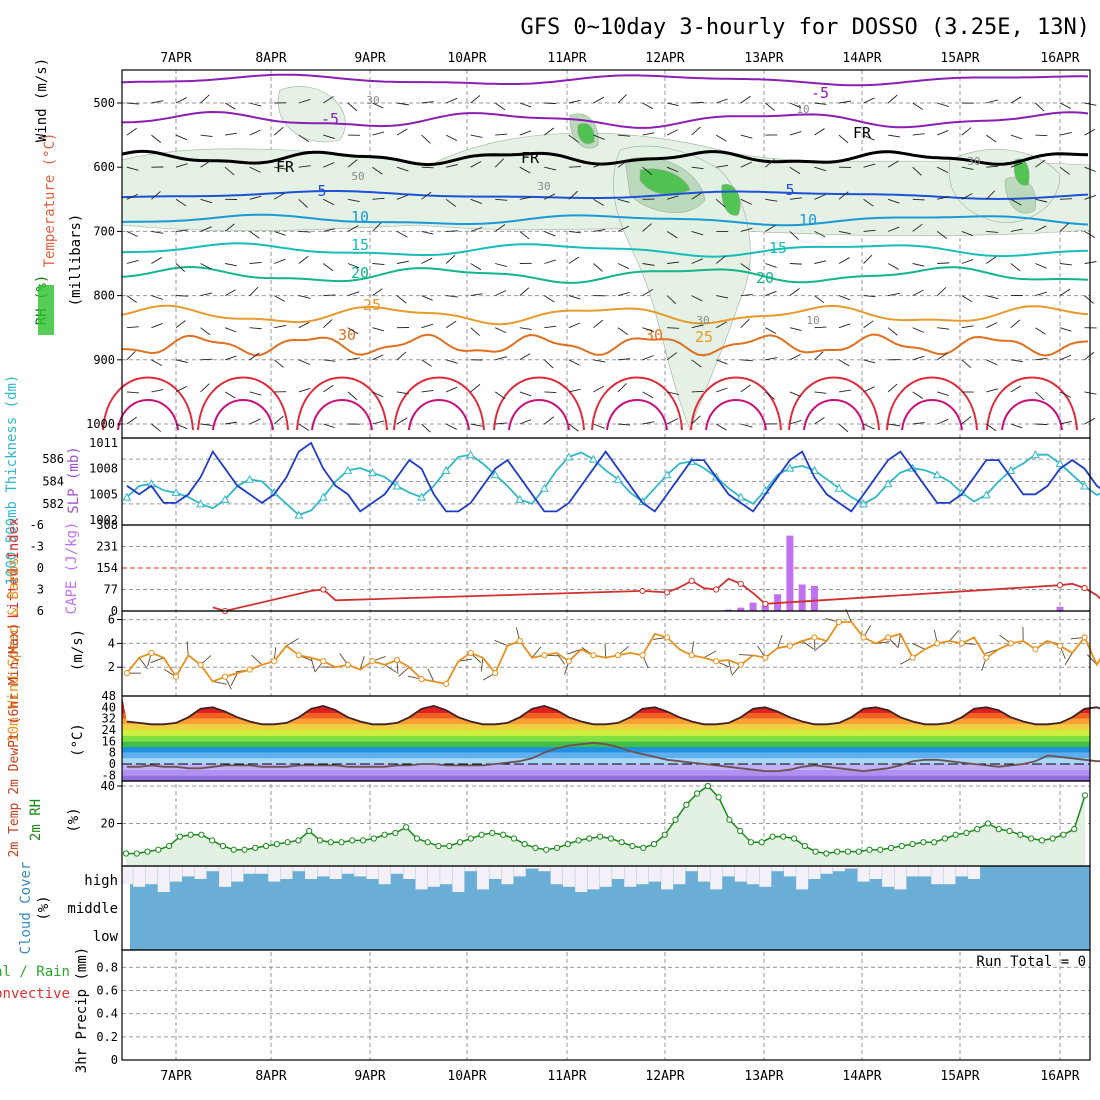 The image size is (1100, 1100). Describe the element at coordinates (107, 1014) in the screenshot. I see `precip-tick-label: 0.4` at that location.